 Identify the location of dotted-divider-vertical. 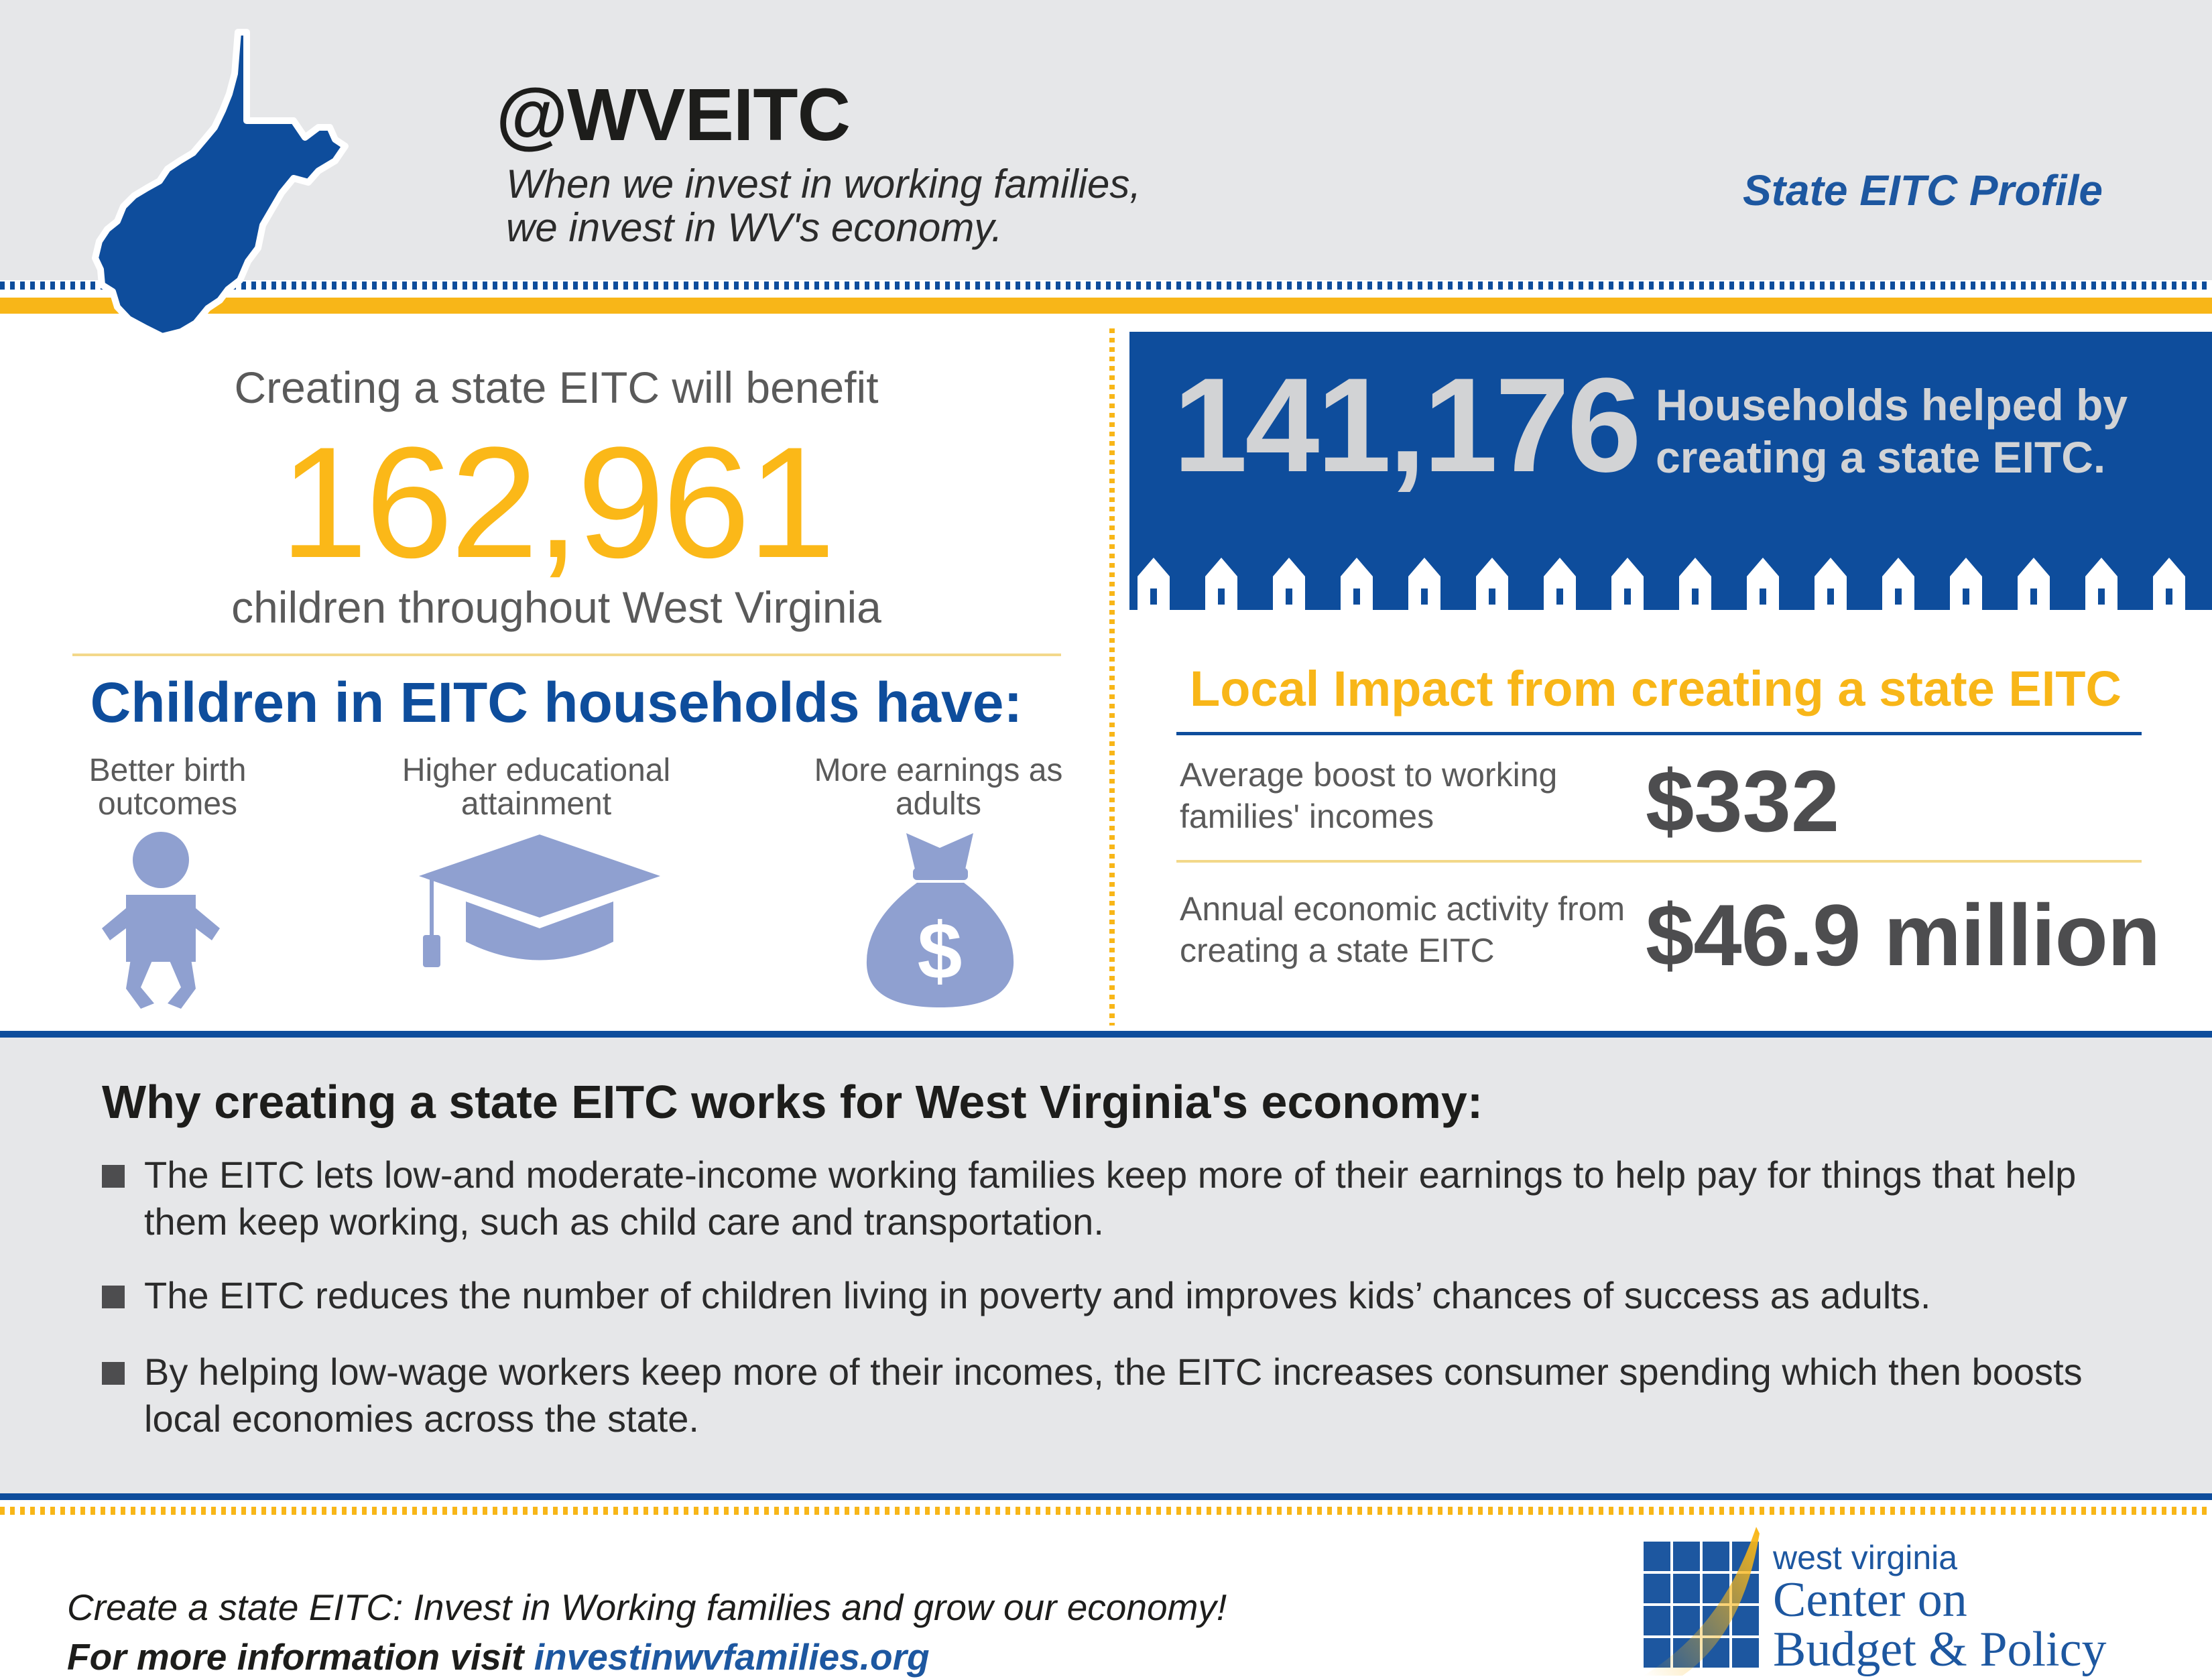
(1112, 676).